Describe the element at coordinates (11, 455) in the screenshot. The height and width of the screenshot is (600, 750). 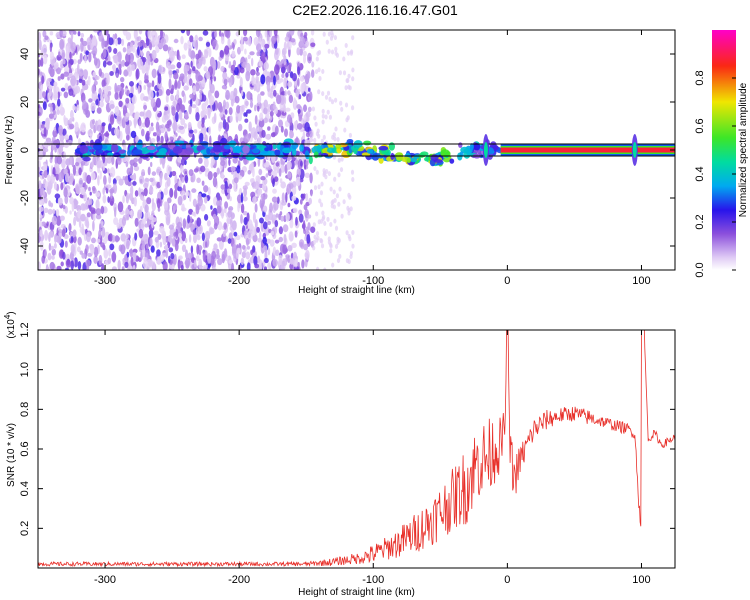
I see `y-axis-label: SNR (10 * v/v)` at that location.